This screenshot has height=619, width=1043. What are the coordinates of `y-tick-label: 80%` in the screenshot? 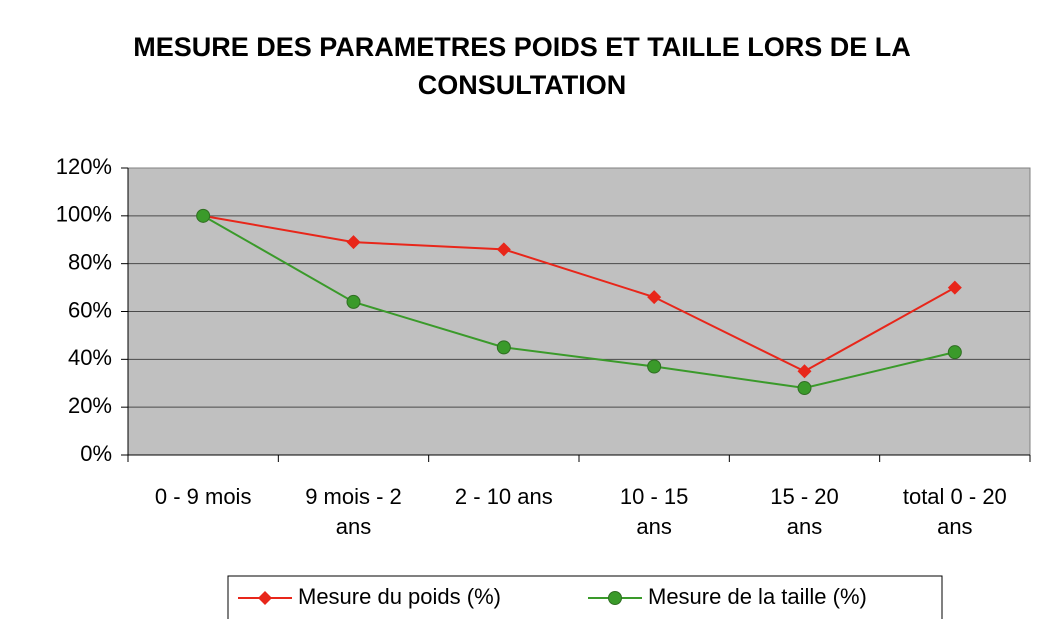 It's located at (90, 261).